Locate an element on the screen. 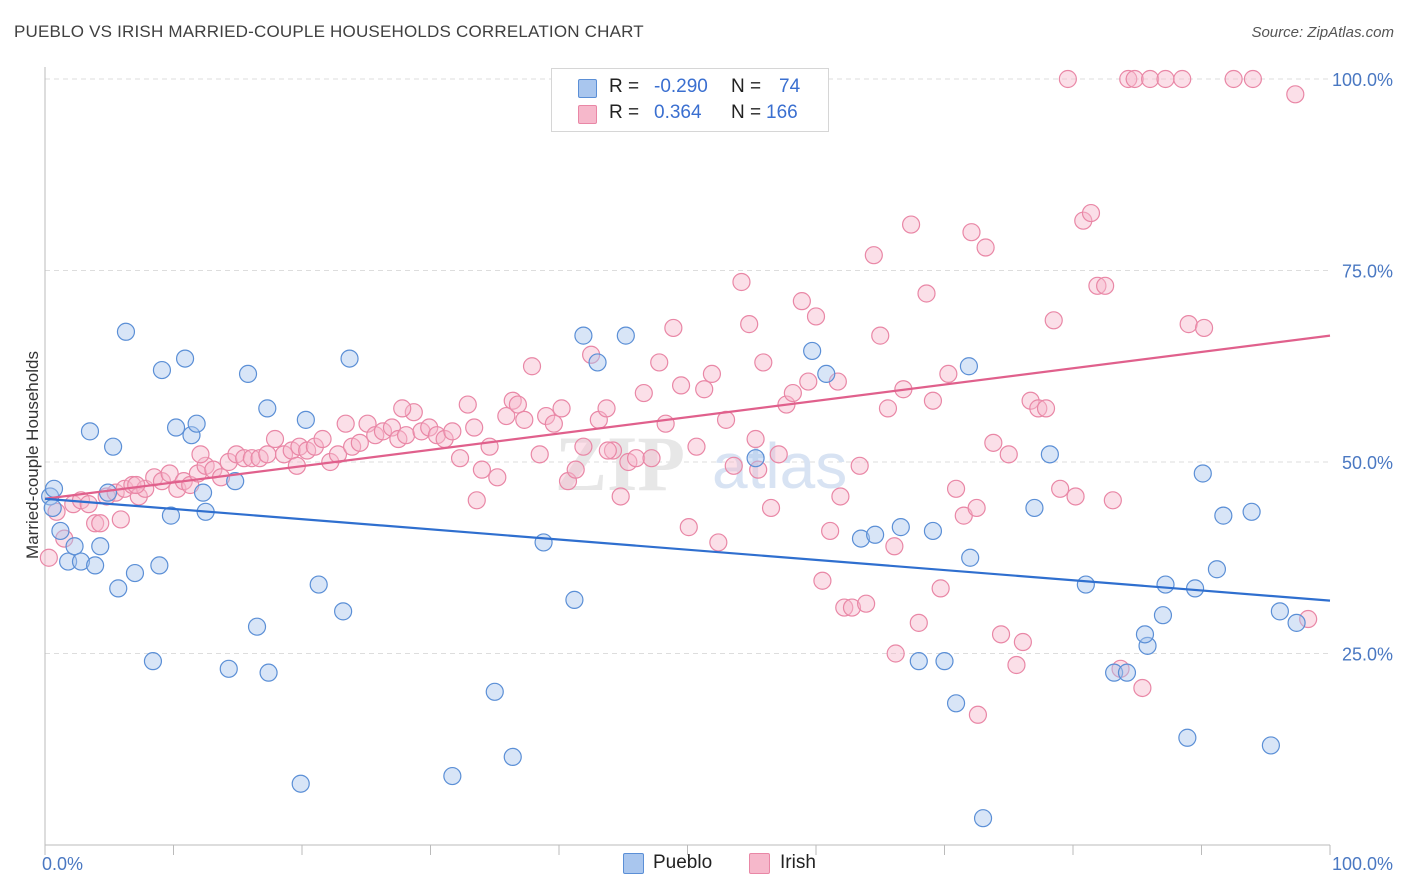 This screenshot has width=1406, height=892. correlation-legend: R = -0.290 N = 74 R = 0.364 N = 166 is located at coordinates (690, 100).